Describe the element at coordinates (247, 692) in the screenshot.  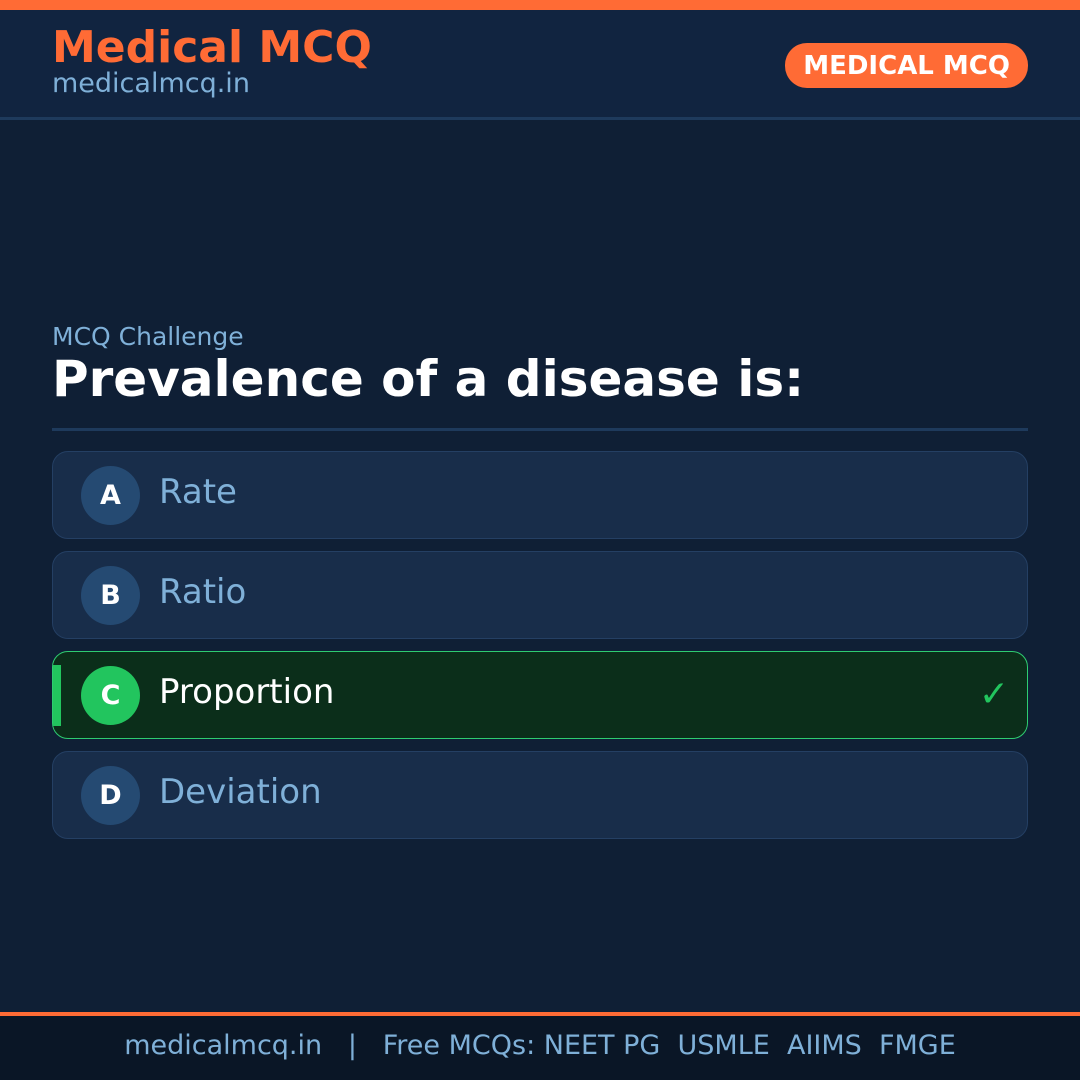
I see `option-label: Proportion` at that location.